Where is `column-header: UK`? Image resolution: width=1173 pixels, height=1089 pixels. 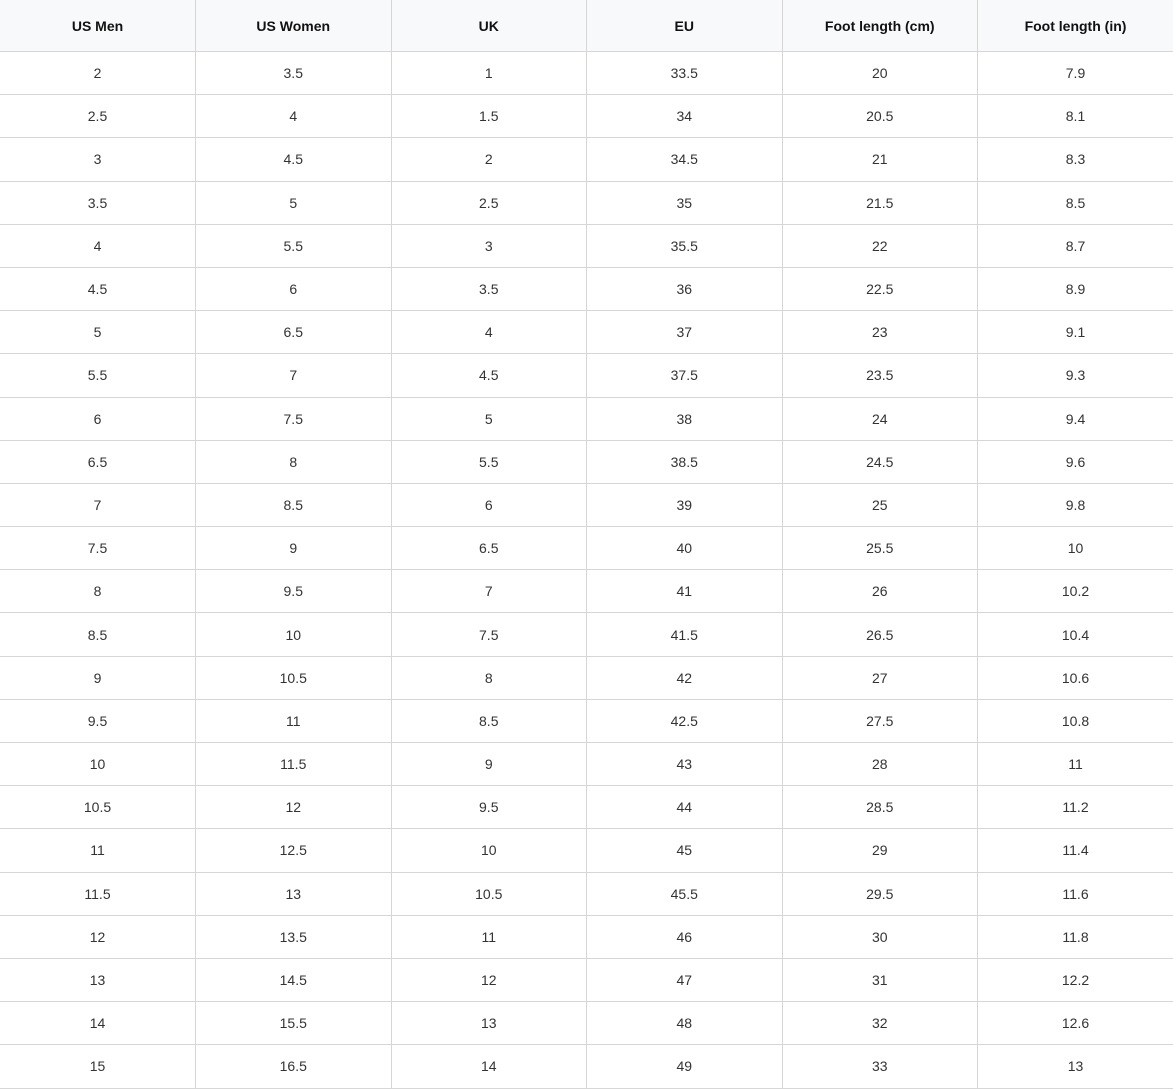 column-header: UK is located at coordinates (489, 26).